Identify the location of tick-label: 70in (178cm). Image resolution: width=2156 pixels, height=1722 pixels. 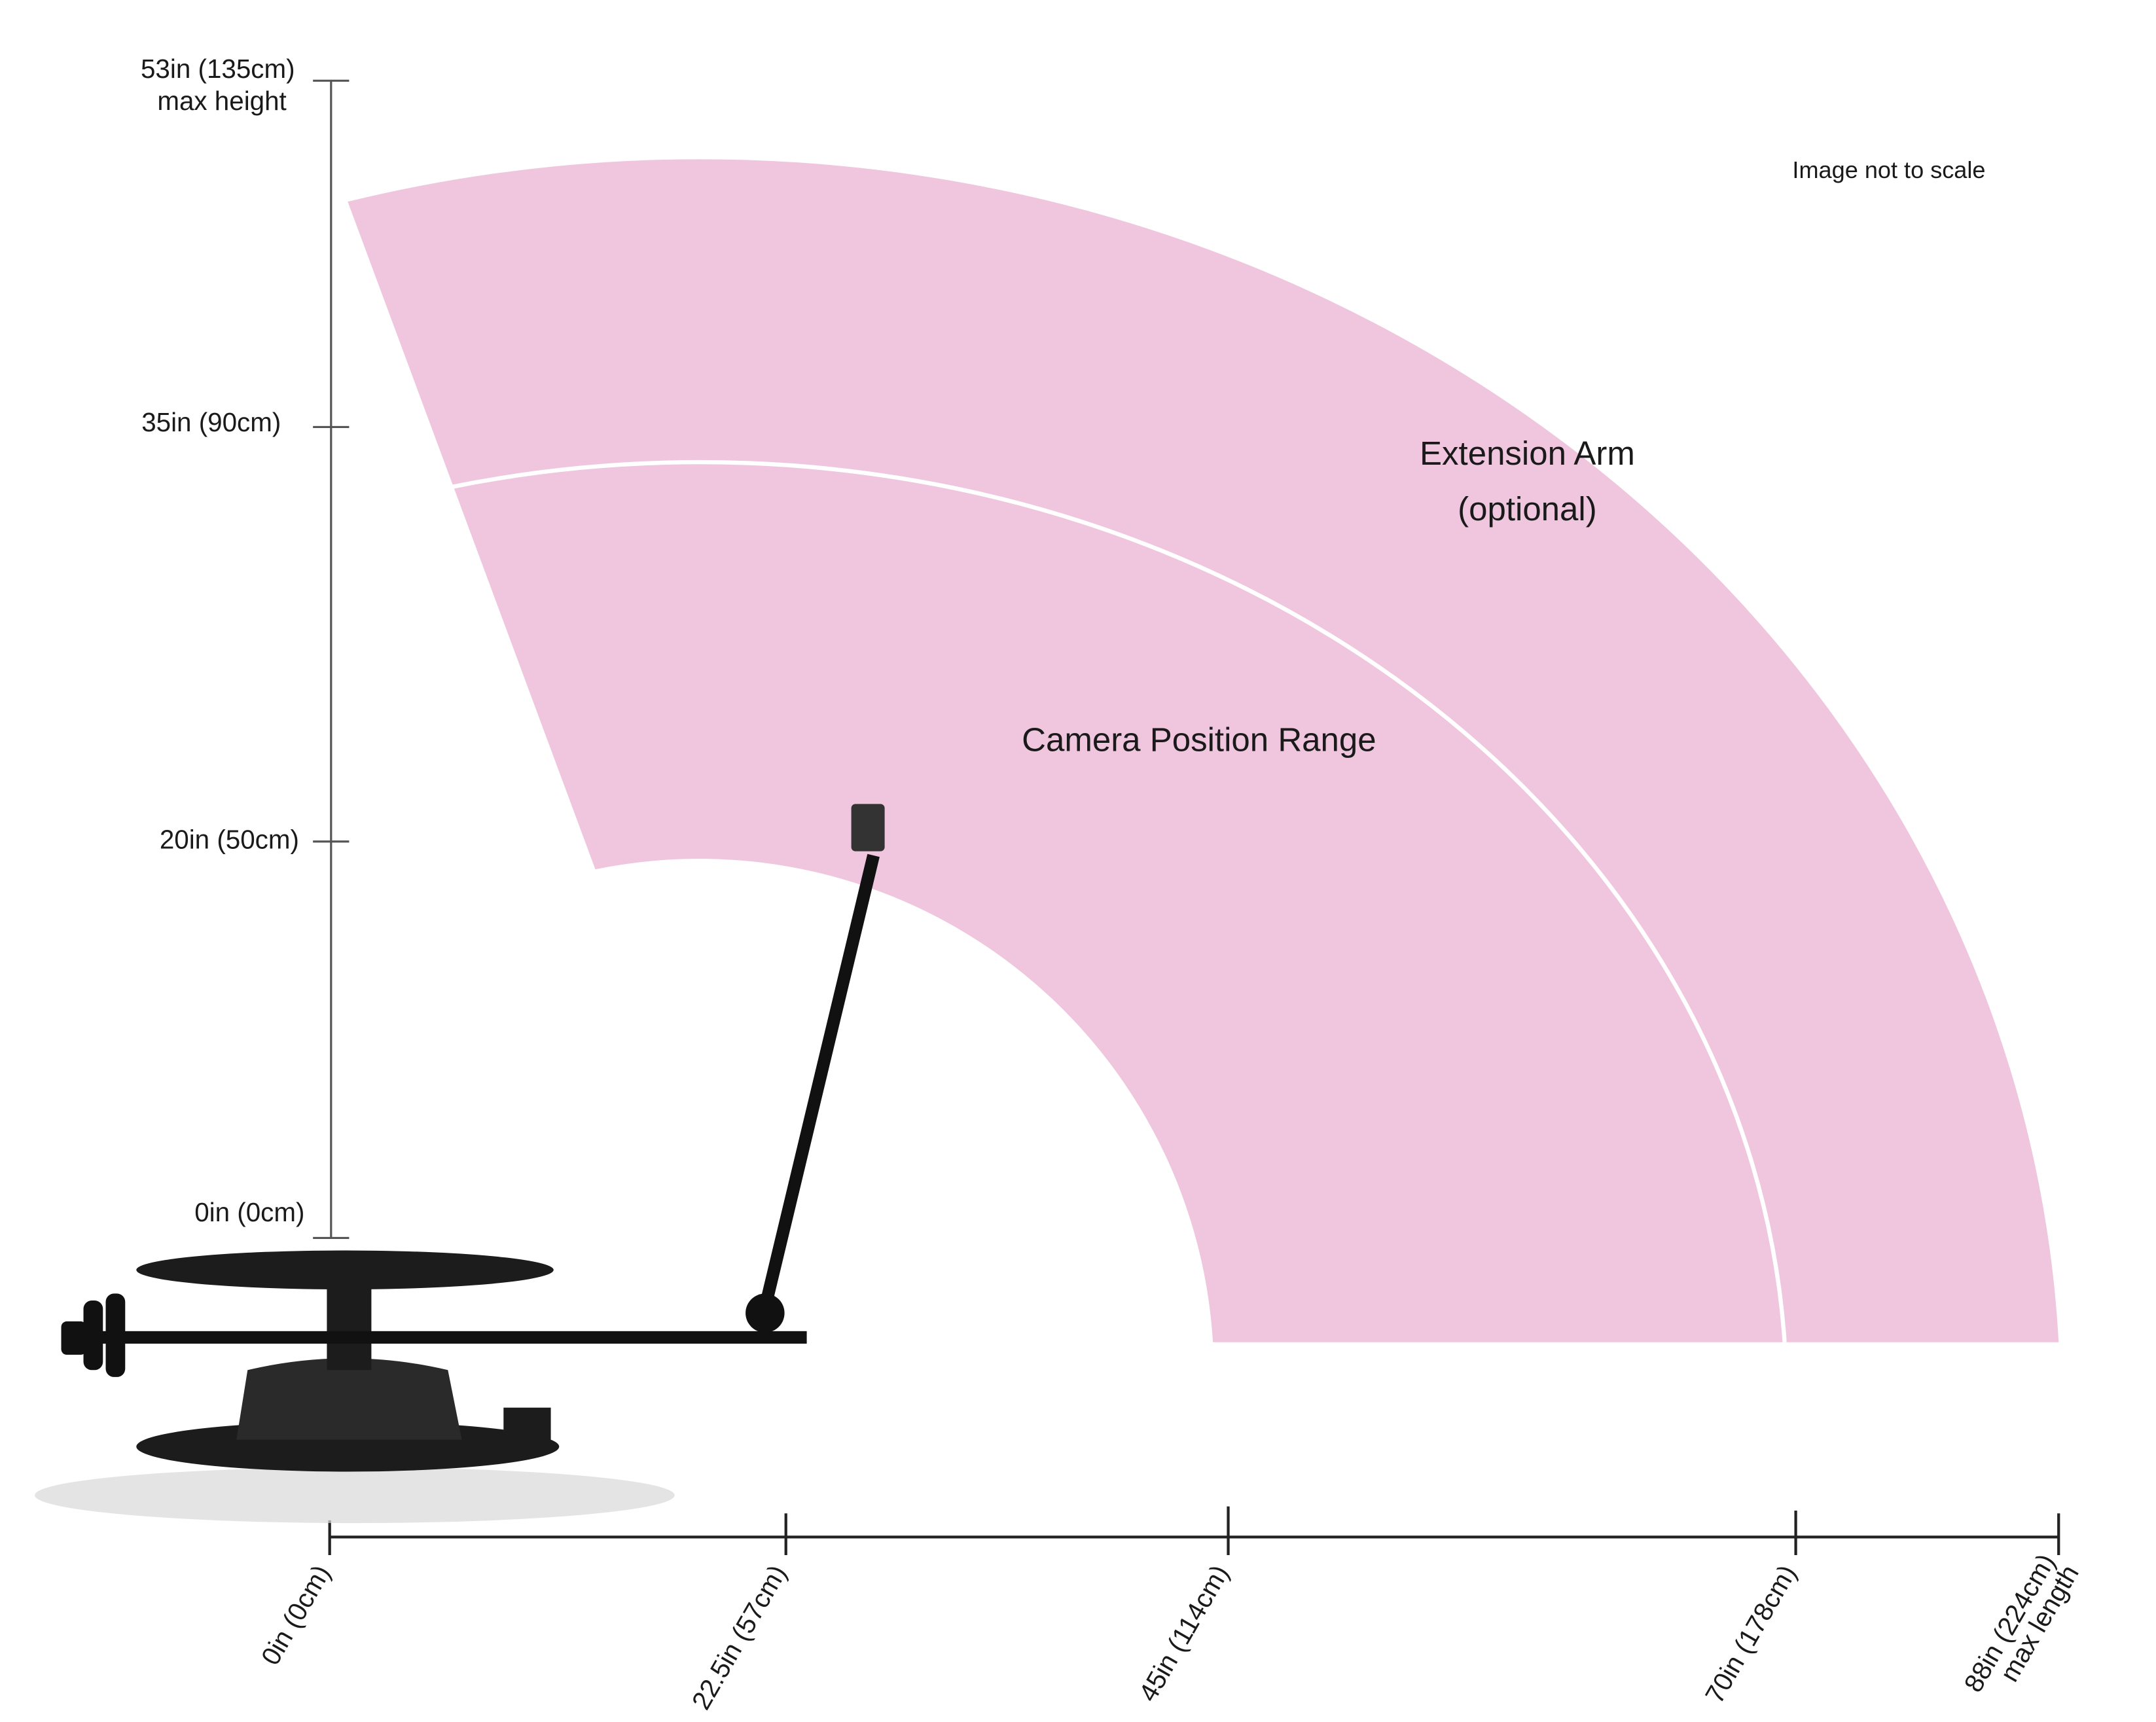
(1751, 1634).